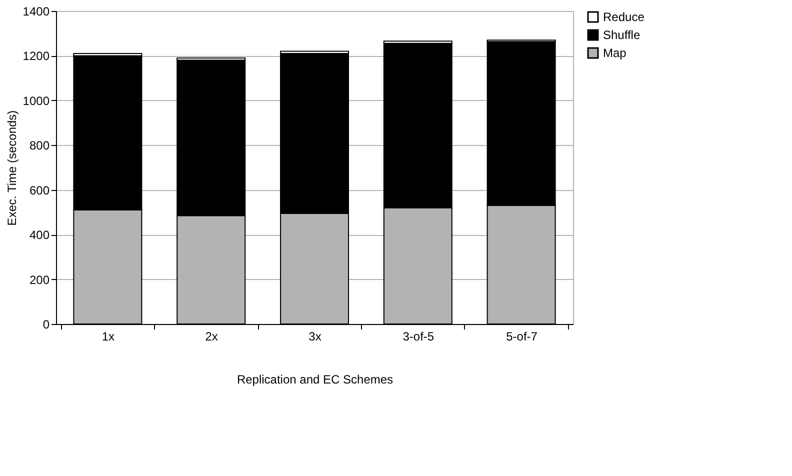 The height and width of the screenshot is (476, 792). What do you see at coordinates (211, 337) in the screenshot?
I see `x-tick-label: 2x` at bounding box center [211, 337].